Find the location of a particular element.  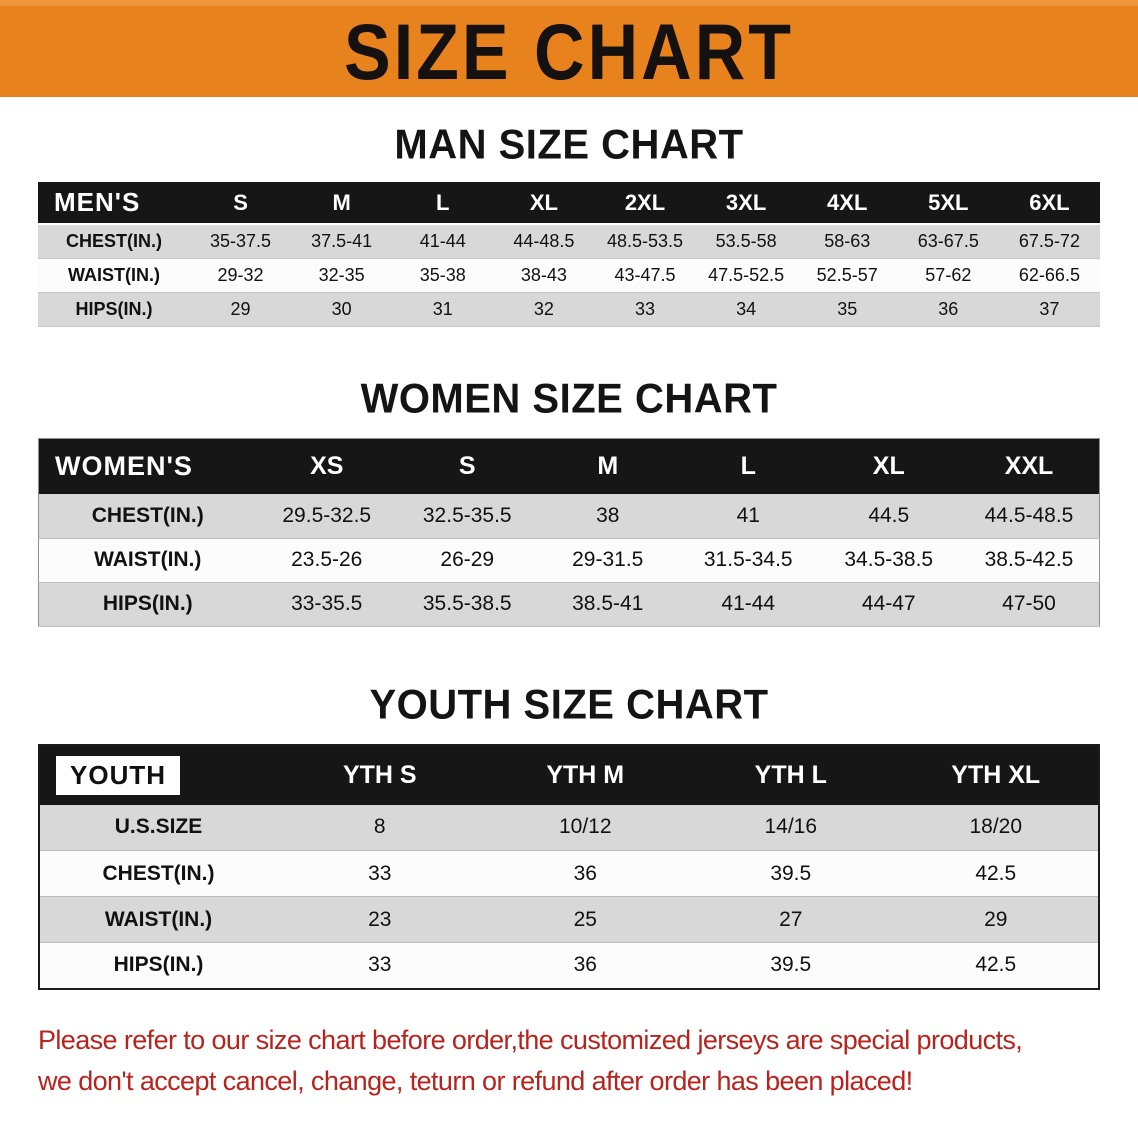

size-value: 44.5-48.5 is located at coordinates (1029, 515).